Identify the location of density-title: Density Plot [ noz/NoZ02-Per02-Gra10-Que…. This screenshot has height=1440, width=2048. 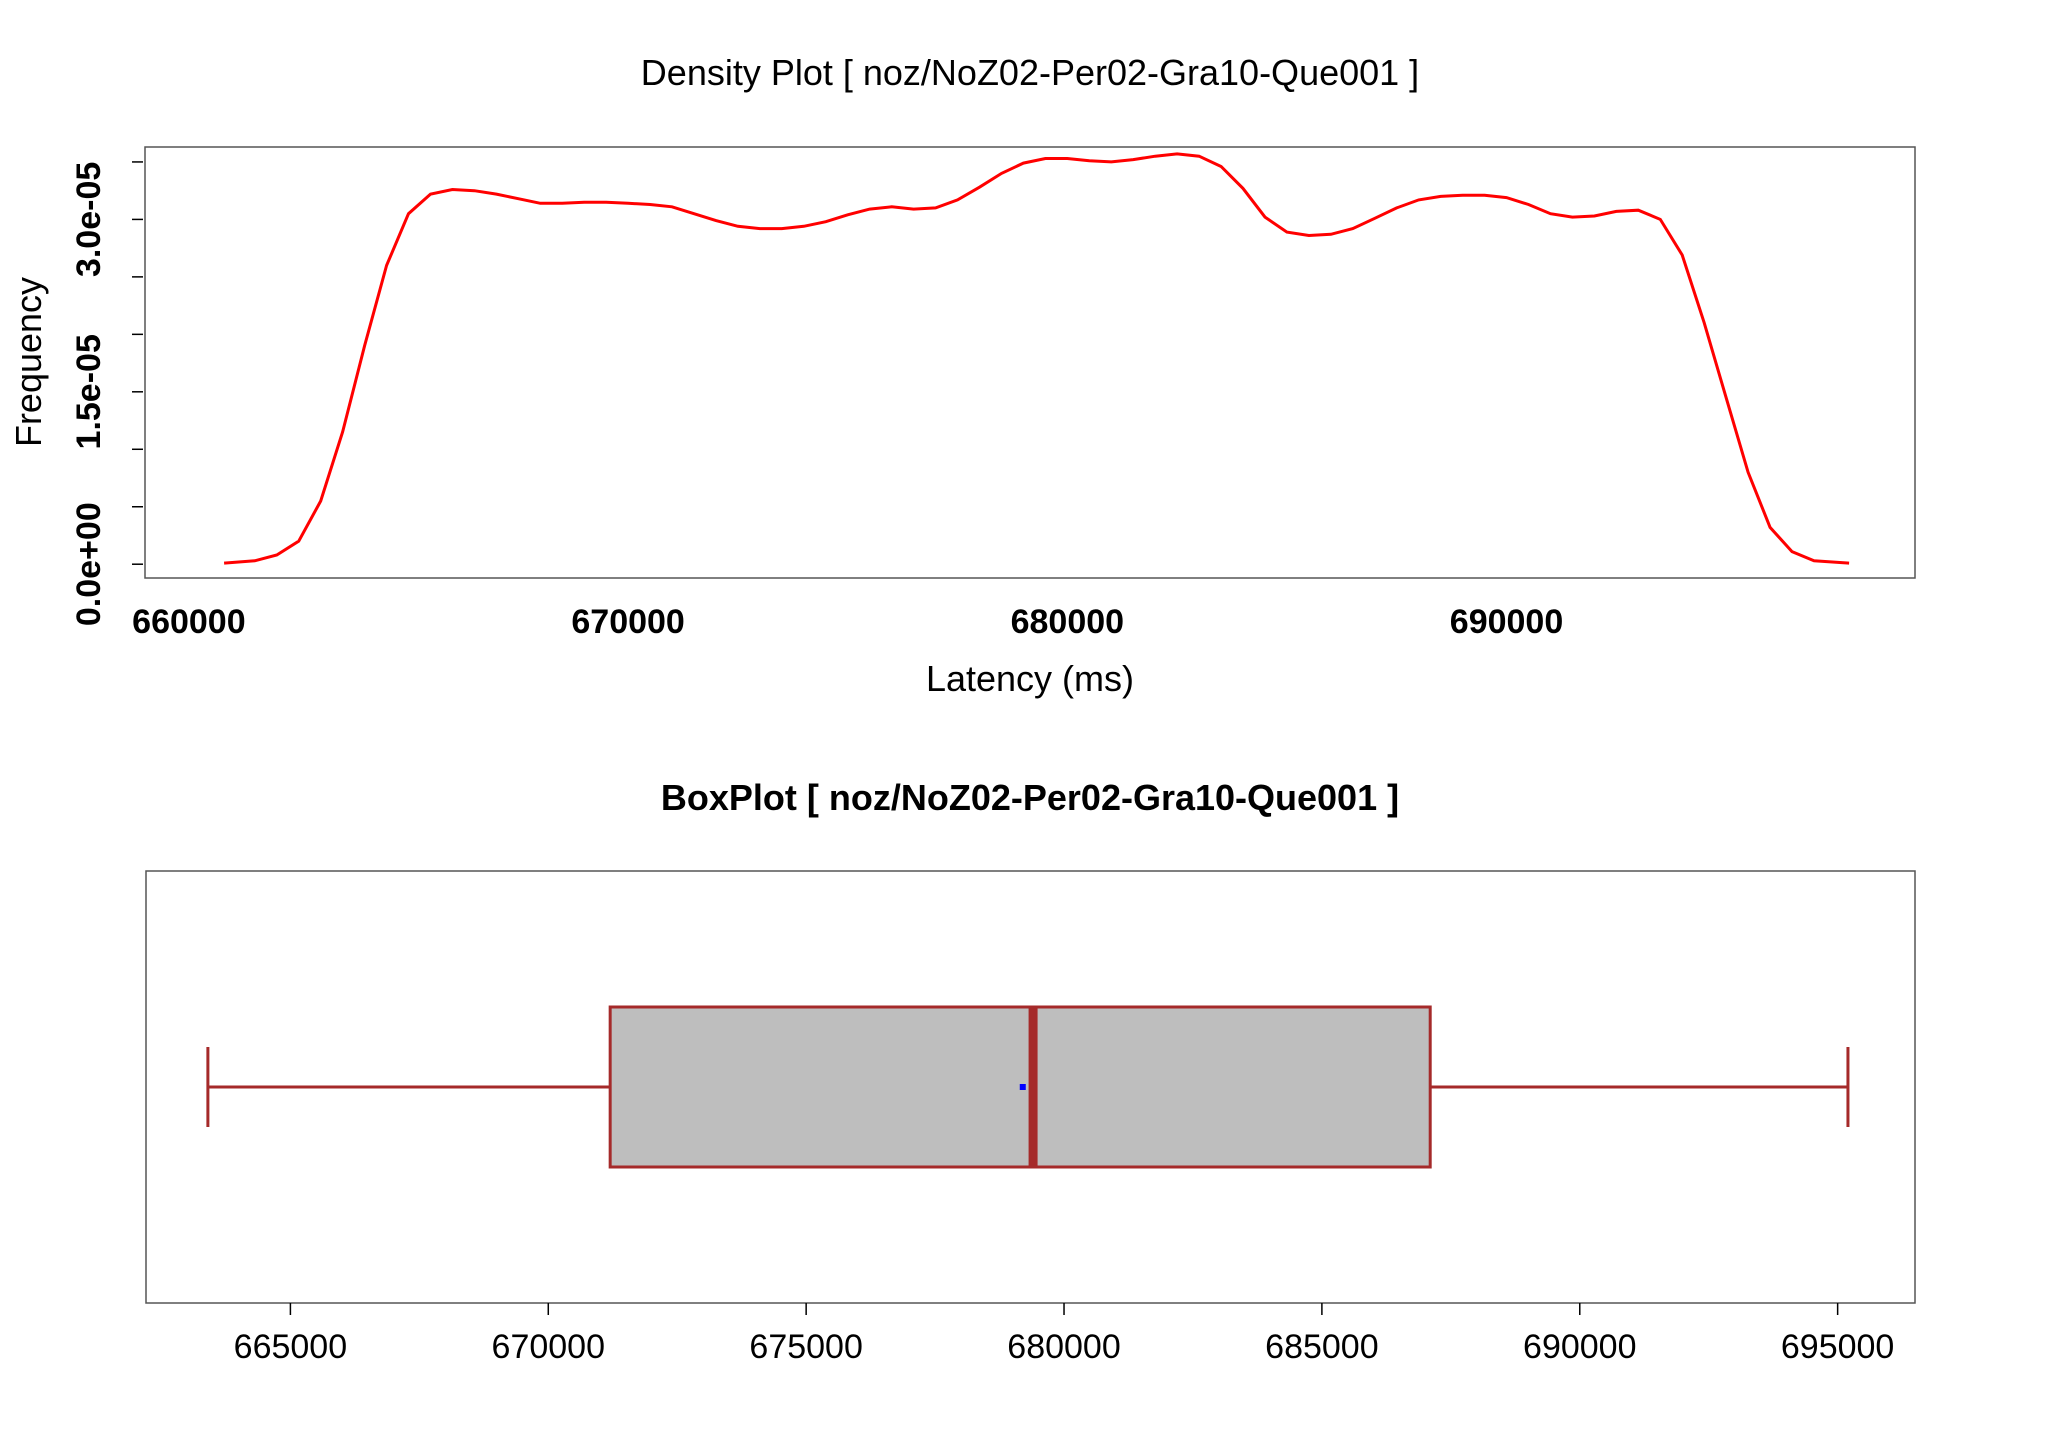
(1030, 72).